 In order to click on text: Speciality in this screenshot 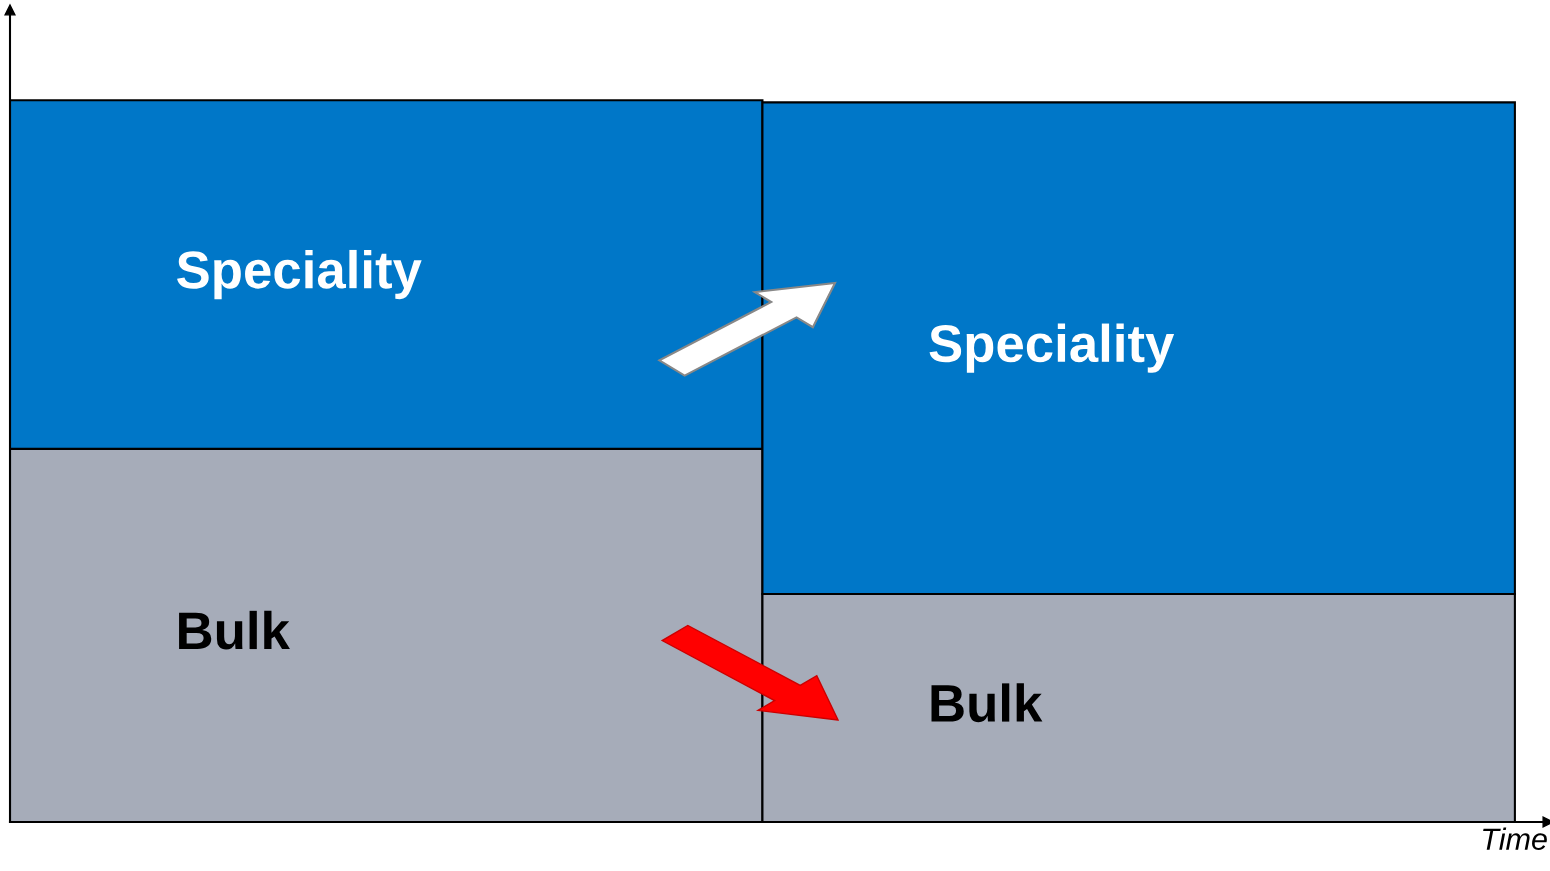, I will do `click(1052, 348)`.